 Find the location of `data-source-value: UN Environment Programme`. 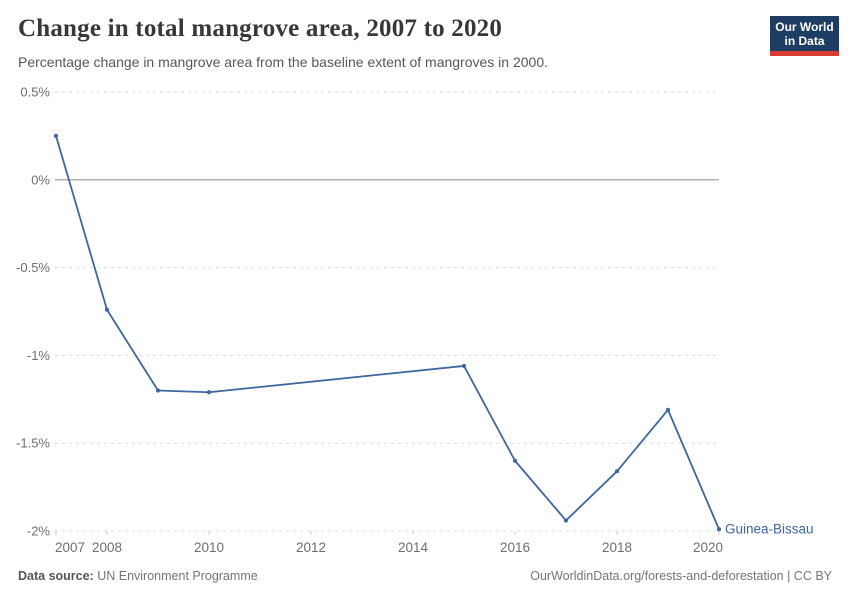

data-source-value: UN Environment Programme is located at coordinates (177, 576).